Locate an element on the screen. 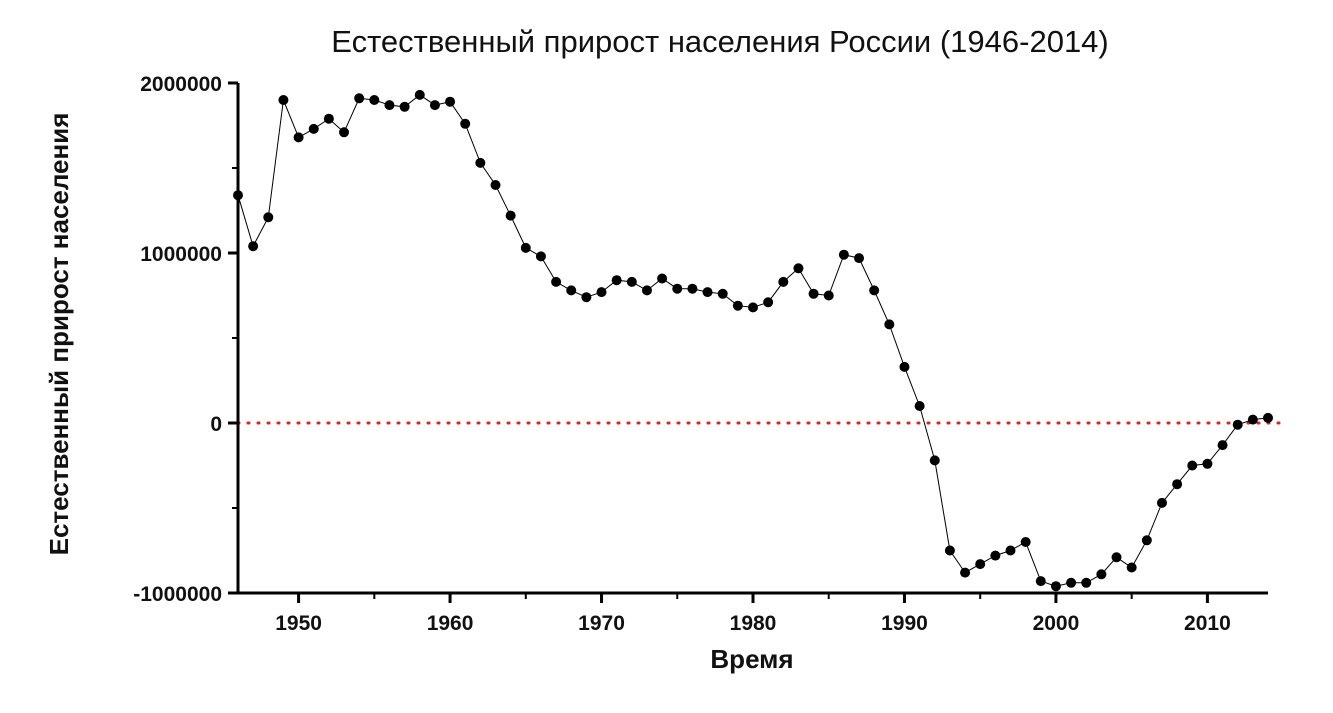 The image size is (1333, 713). x-tick-label: 1980 is located at coordinates (753, 623).